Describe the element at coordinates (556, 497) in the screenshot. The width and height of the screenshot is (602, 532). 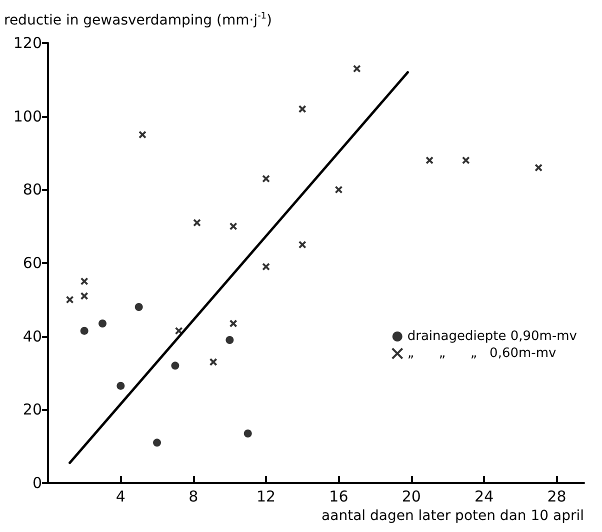
I see `x-tick-label: 28` at that location.